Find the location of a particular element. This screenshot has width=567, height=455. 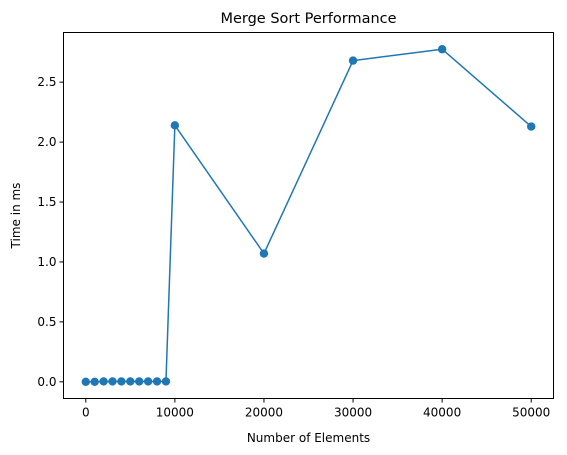

chart-title: Merge Sort Performance is located at coordinates (308, 19).